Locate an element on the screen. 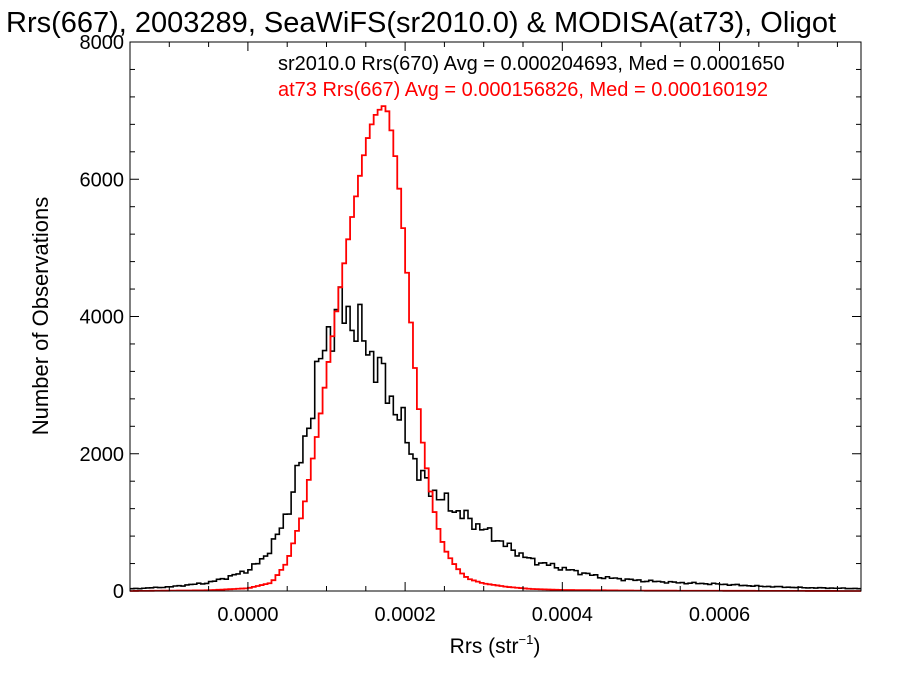  x-tick-label: 0.0002 is located at coordinates (405, 615).